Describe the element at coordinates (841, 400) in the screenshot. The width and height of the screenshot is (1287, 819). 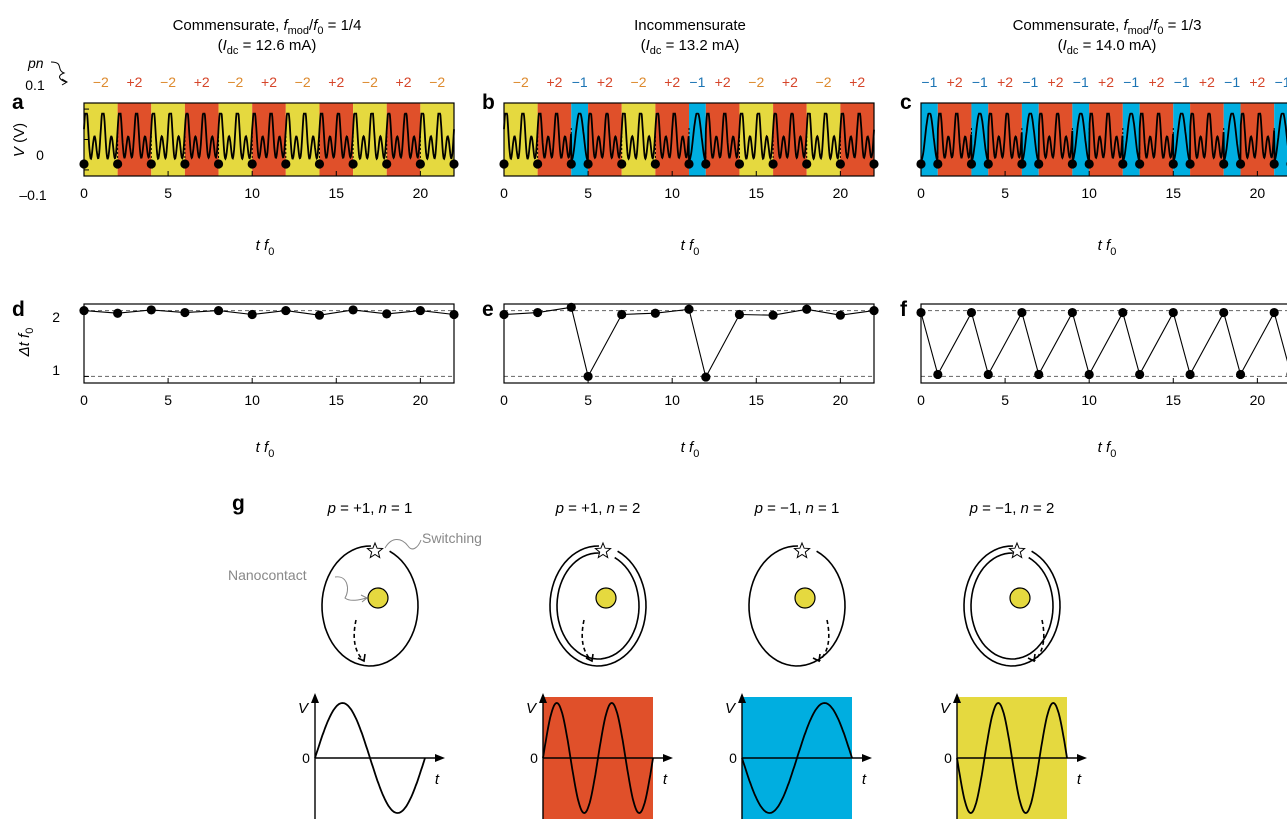
I see `xtick-label-e-4: 20` at that location.